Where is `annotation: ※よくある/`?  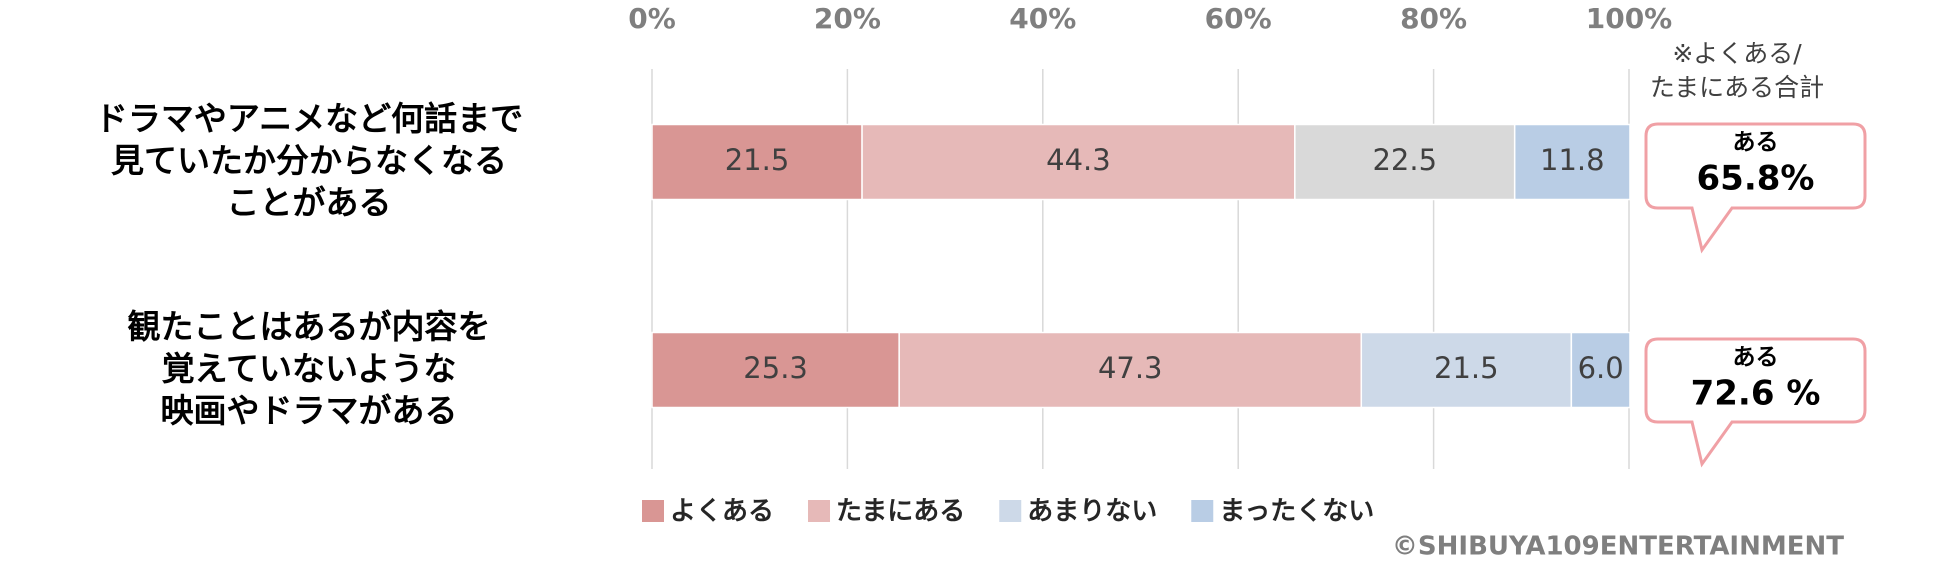
annotation: ※よくある/ is located at coordinates (1737, 53).